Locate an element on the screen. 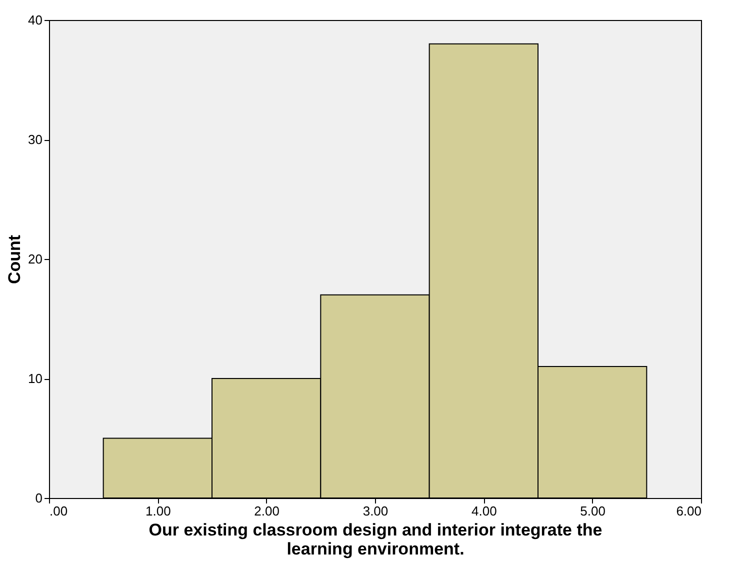  y-tick-label: 10 is located at coordinates (35, 378).